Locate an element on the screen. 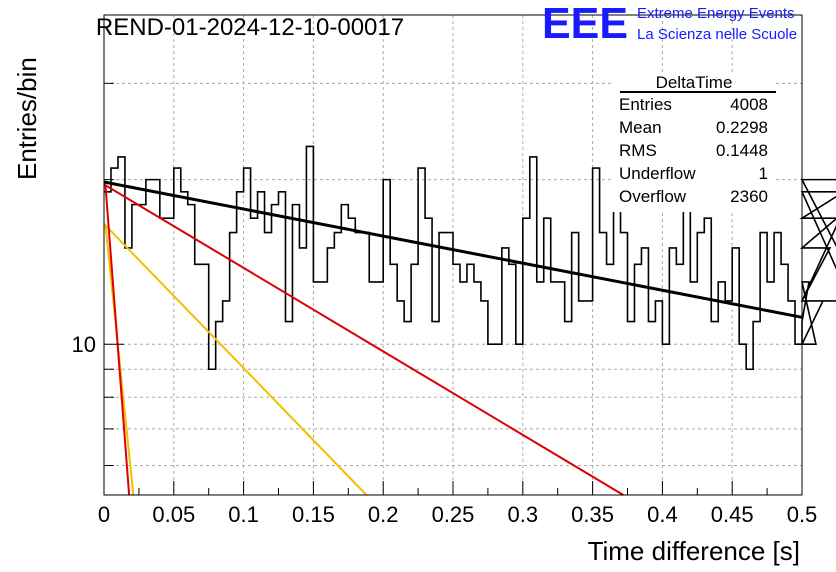  org-line-1: Extreme Energy Events is located at coordinates (716, 13).